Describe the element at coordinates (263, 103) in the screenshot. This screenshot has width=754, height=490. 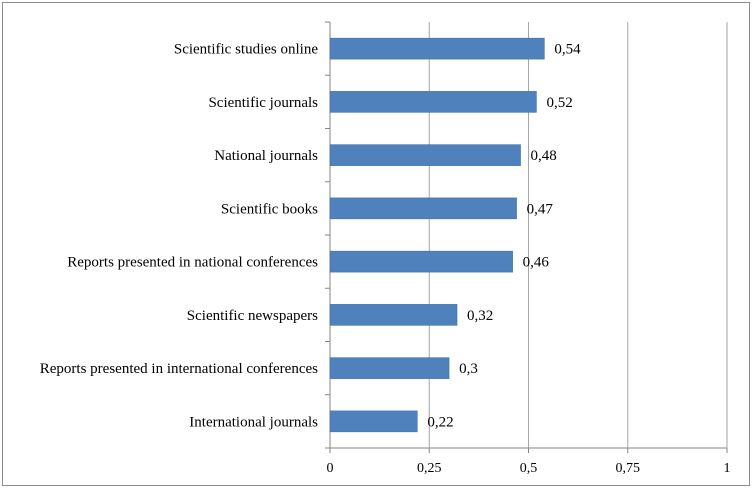
I see `category-label: Scientific journals` at that location.